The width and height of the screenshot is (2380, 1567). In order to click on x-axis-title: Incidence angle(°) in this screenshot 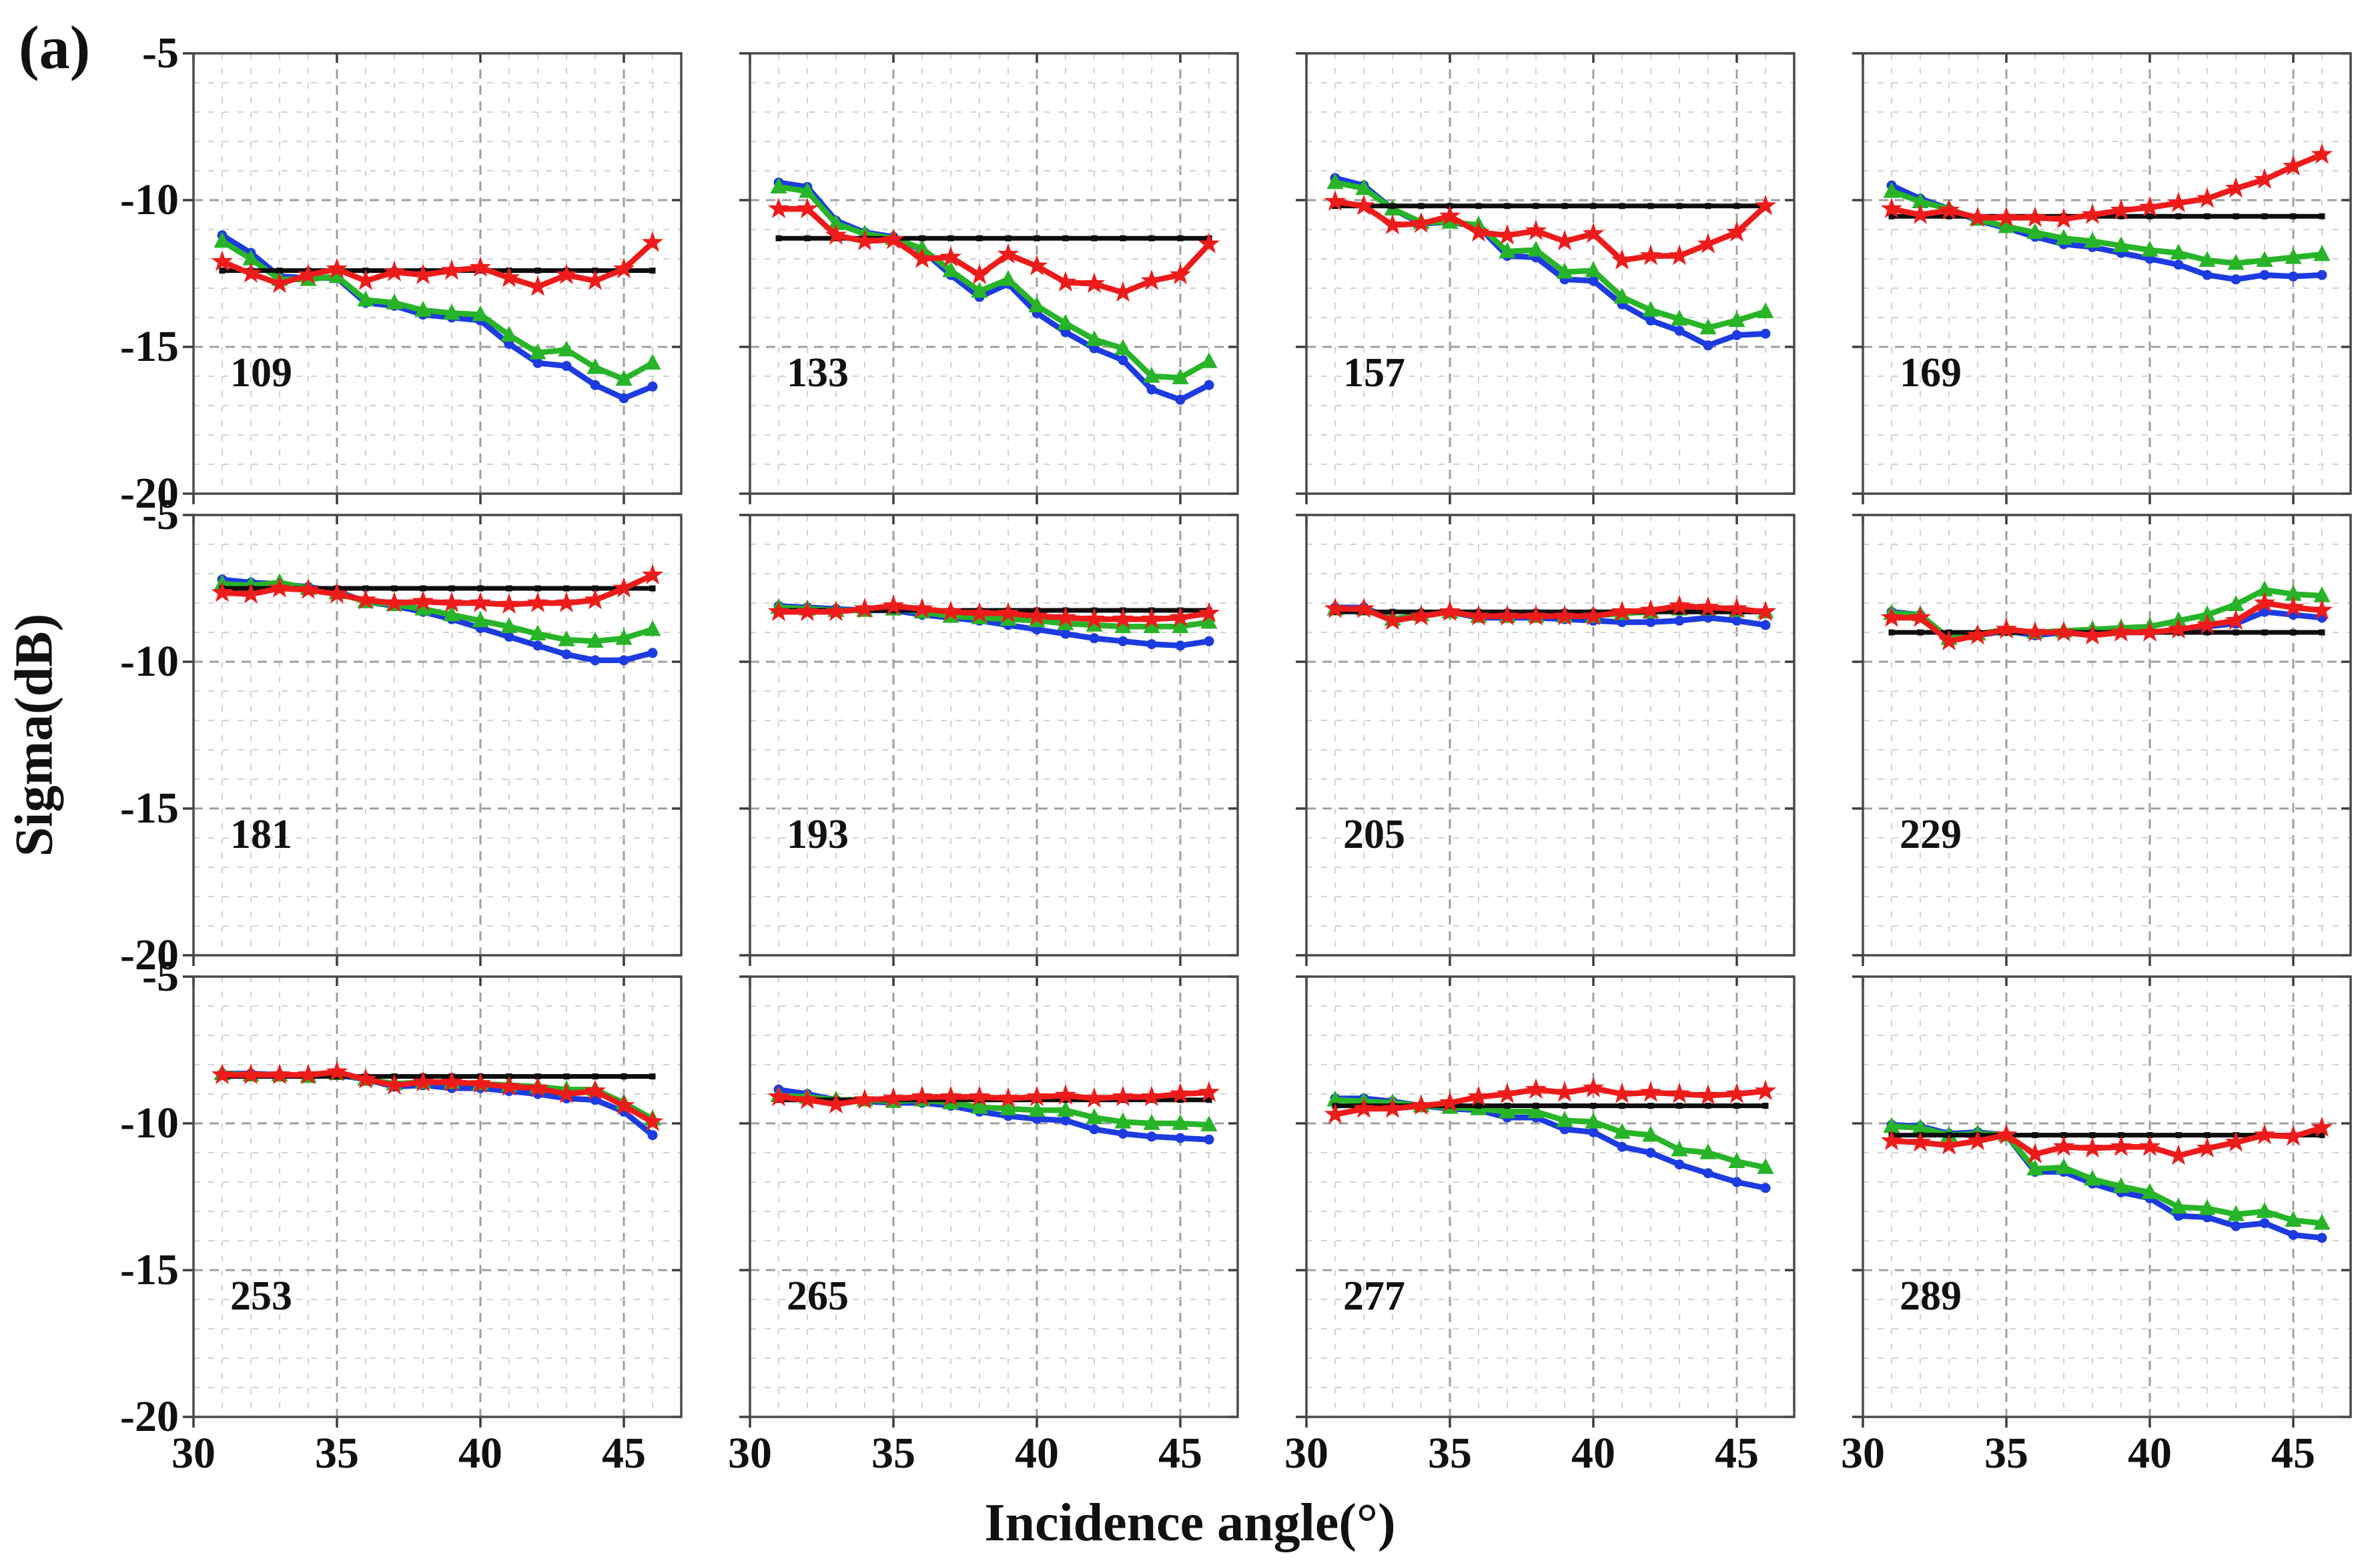, I will do `click(1190, 1523)`.